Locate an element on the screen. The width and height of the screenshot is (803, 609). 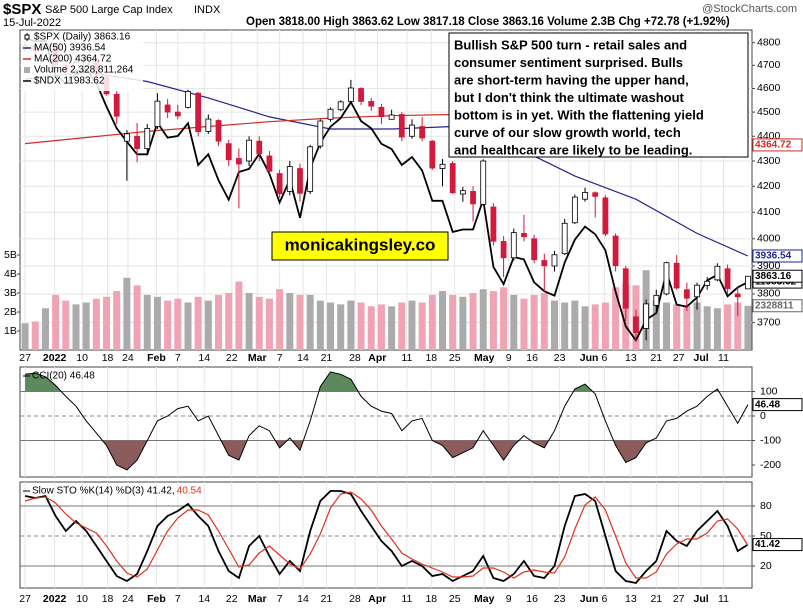
x-tick-label: 13 is located at coordinates (631, 358).